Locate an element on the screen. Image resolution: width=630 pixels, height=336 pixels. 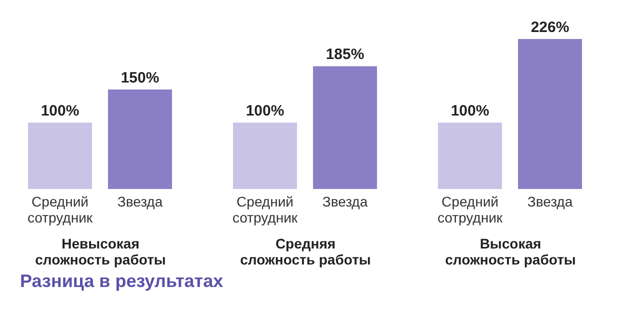
text: Разница в результатах is located at coordinates (122, 281).